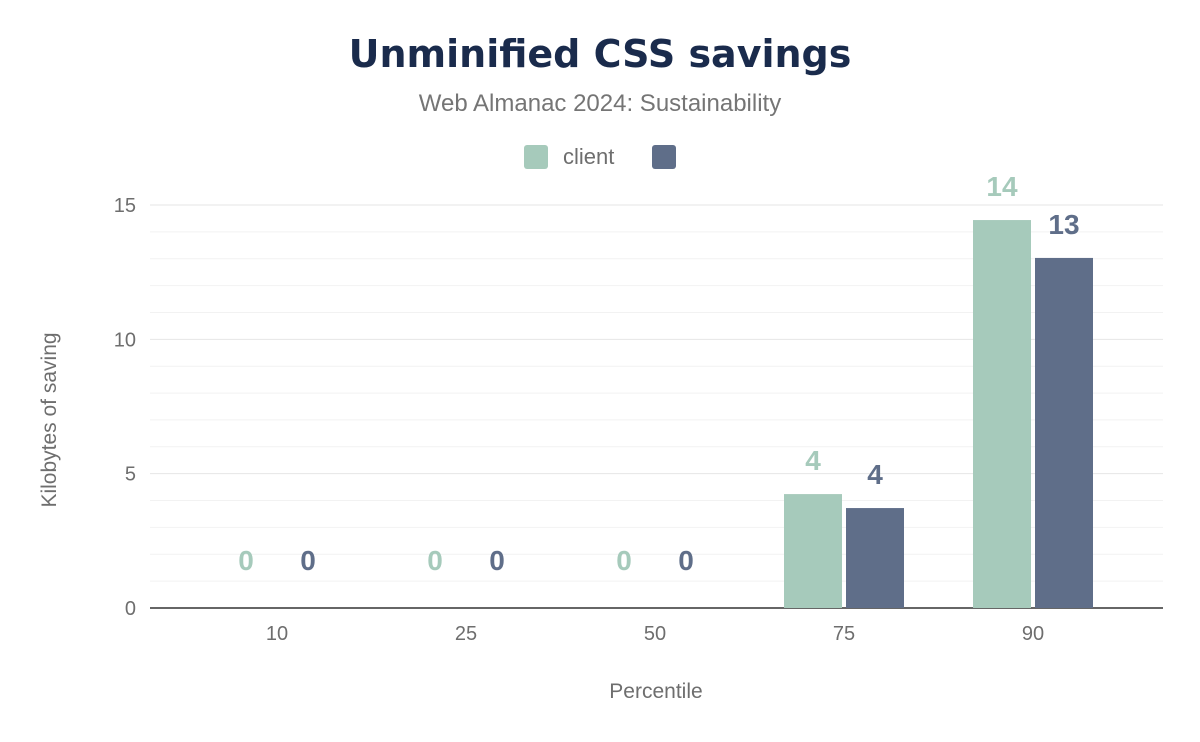  I want to click on x-tick-label: 90, so click(1033, 634).